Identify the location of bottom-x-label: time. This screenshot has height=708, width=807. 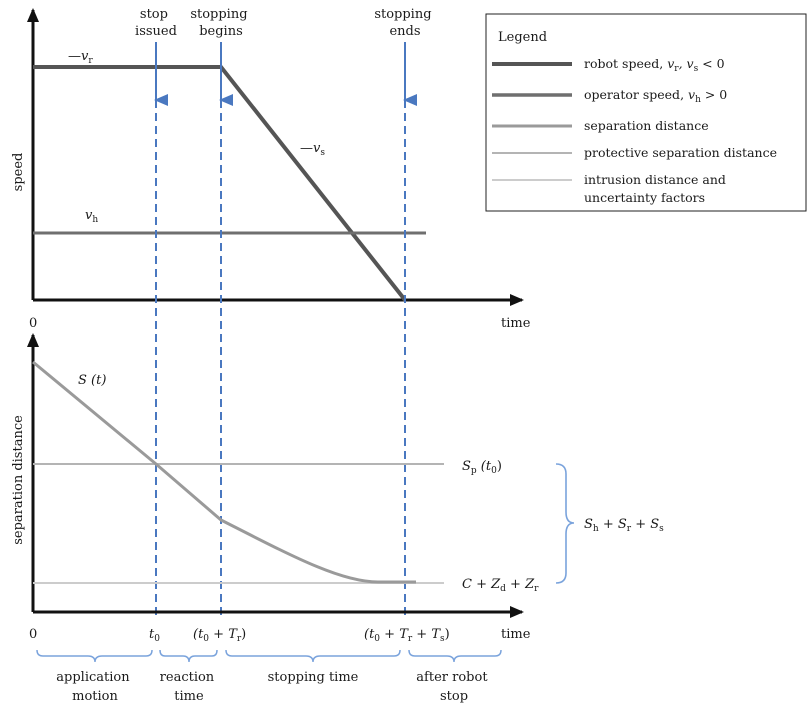
(516, 634).